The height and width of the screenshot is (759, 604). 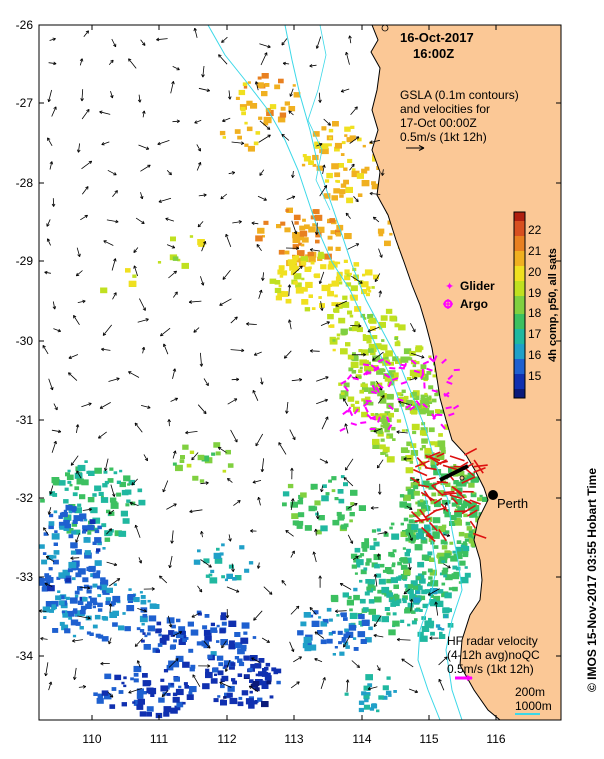 What do you see at coordinates (319, 118) in the screenshot?
I see `isobath-deep` at bounding box center [319, 118].